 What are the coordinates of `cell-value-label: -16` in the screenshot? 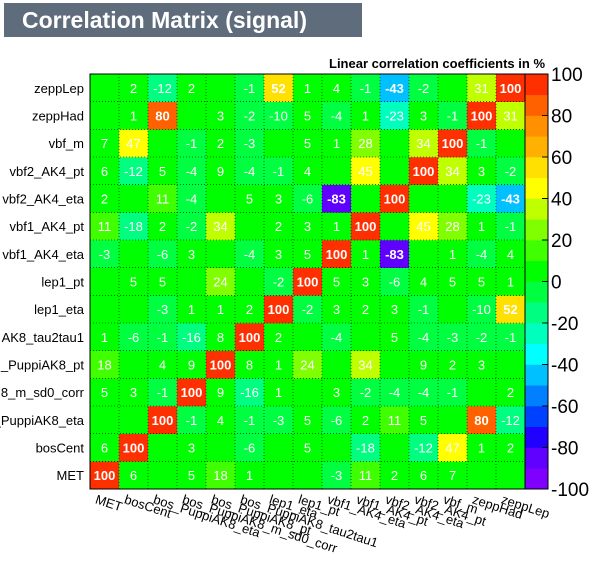 It's located at (191, 337).